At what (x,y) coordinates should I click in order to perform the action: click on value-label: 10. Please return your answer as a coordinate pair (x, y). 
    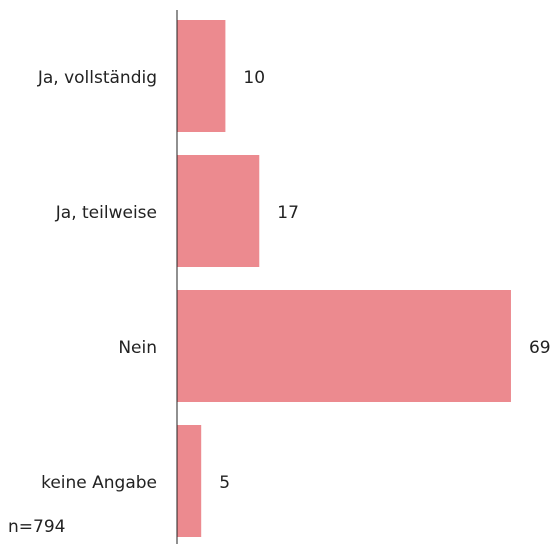
    Looking at the image, I should click on (254, 78).